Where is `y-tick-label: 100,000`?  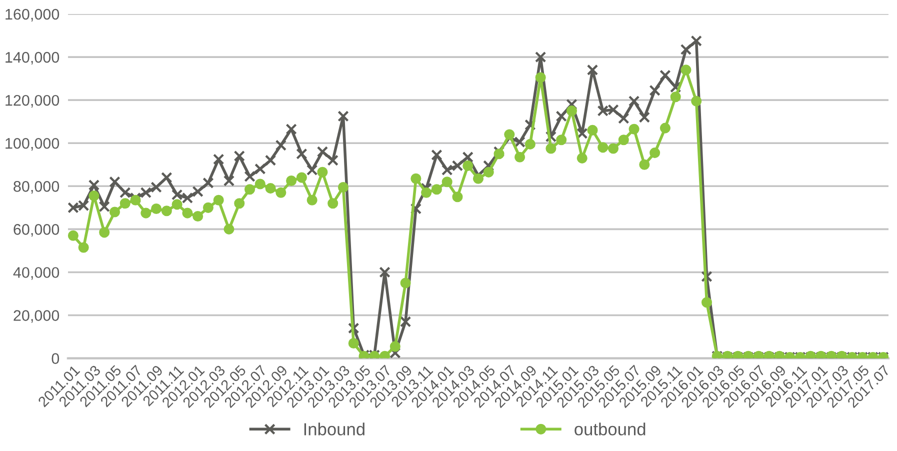
y-tick-label: 100,000 is located at coordinates (33, 144).